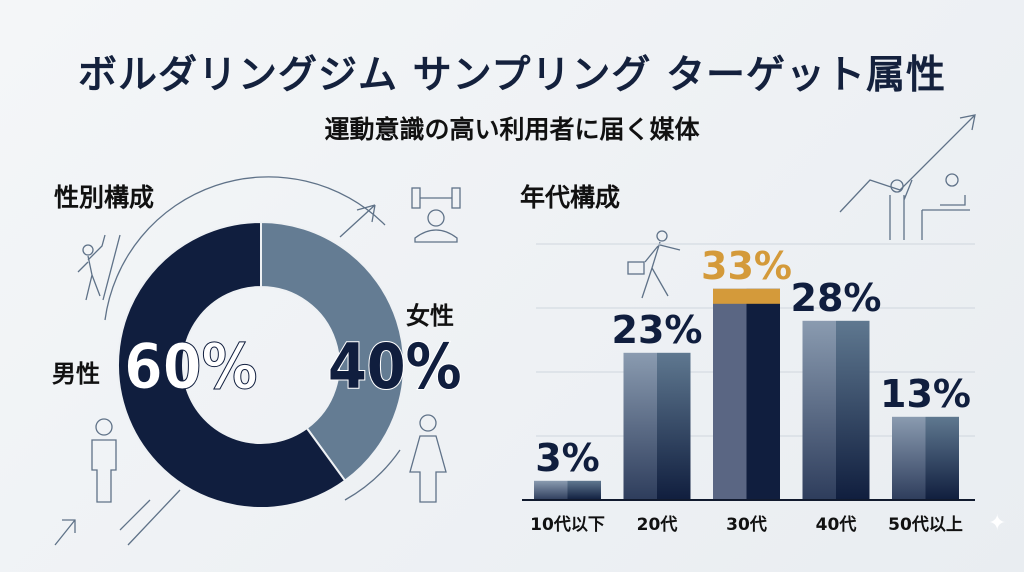  What do you see at coordinates (99, 267) in the screenshot?
I see `climber-icon` at bounding box center [99, 267].